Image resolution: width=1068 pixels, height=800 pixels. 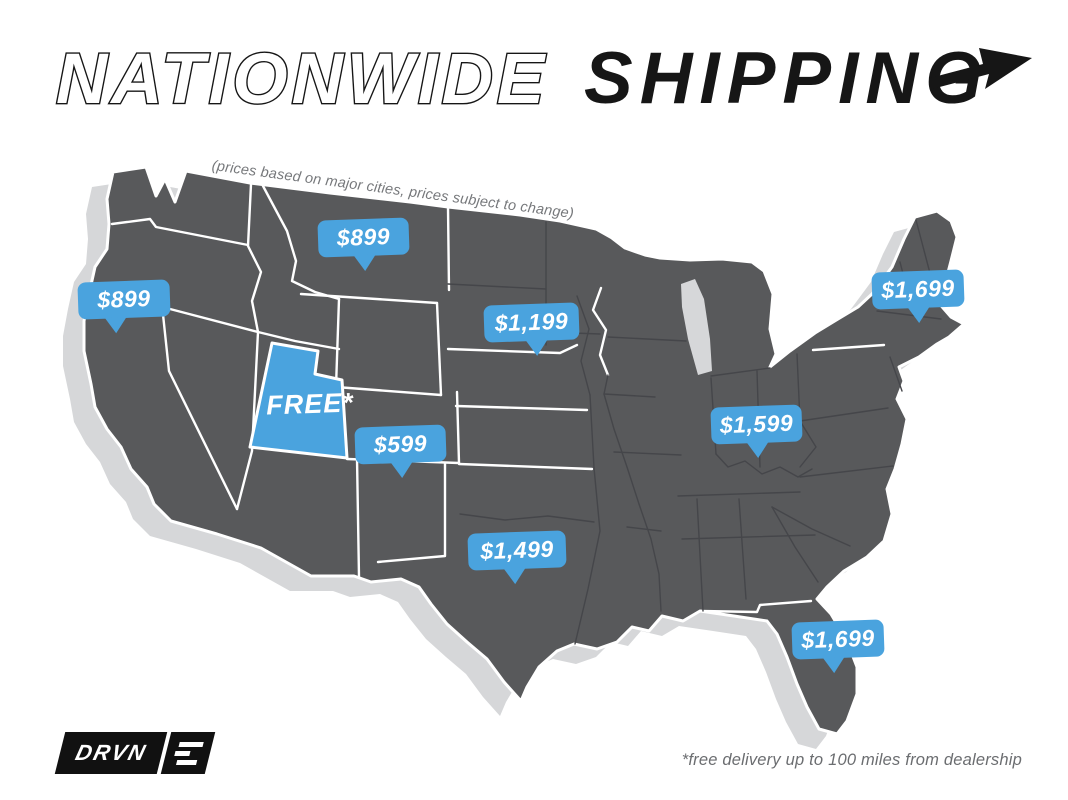 I want to click on price-tag-label: $1,599, so click(x=756, y=424).